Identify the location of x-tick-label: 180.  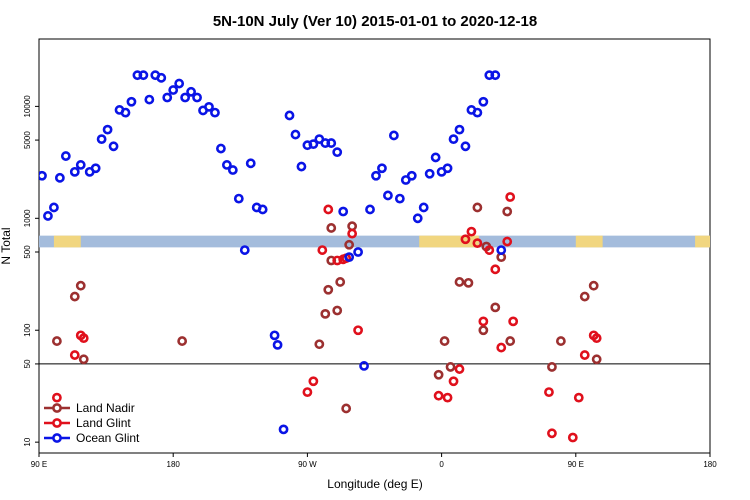
(174, 464).